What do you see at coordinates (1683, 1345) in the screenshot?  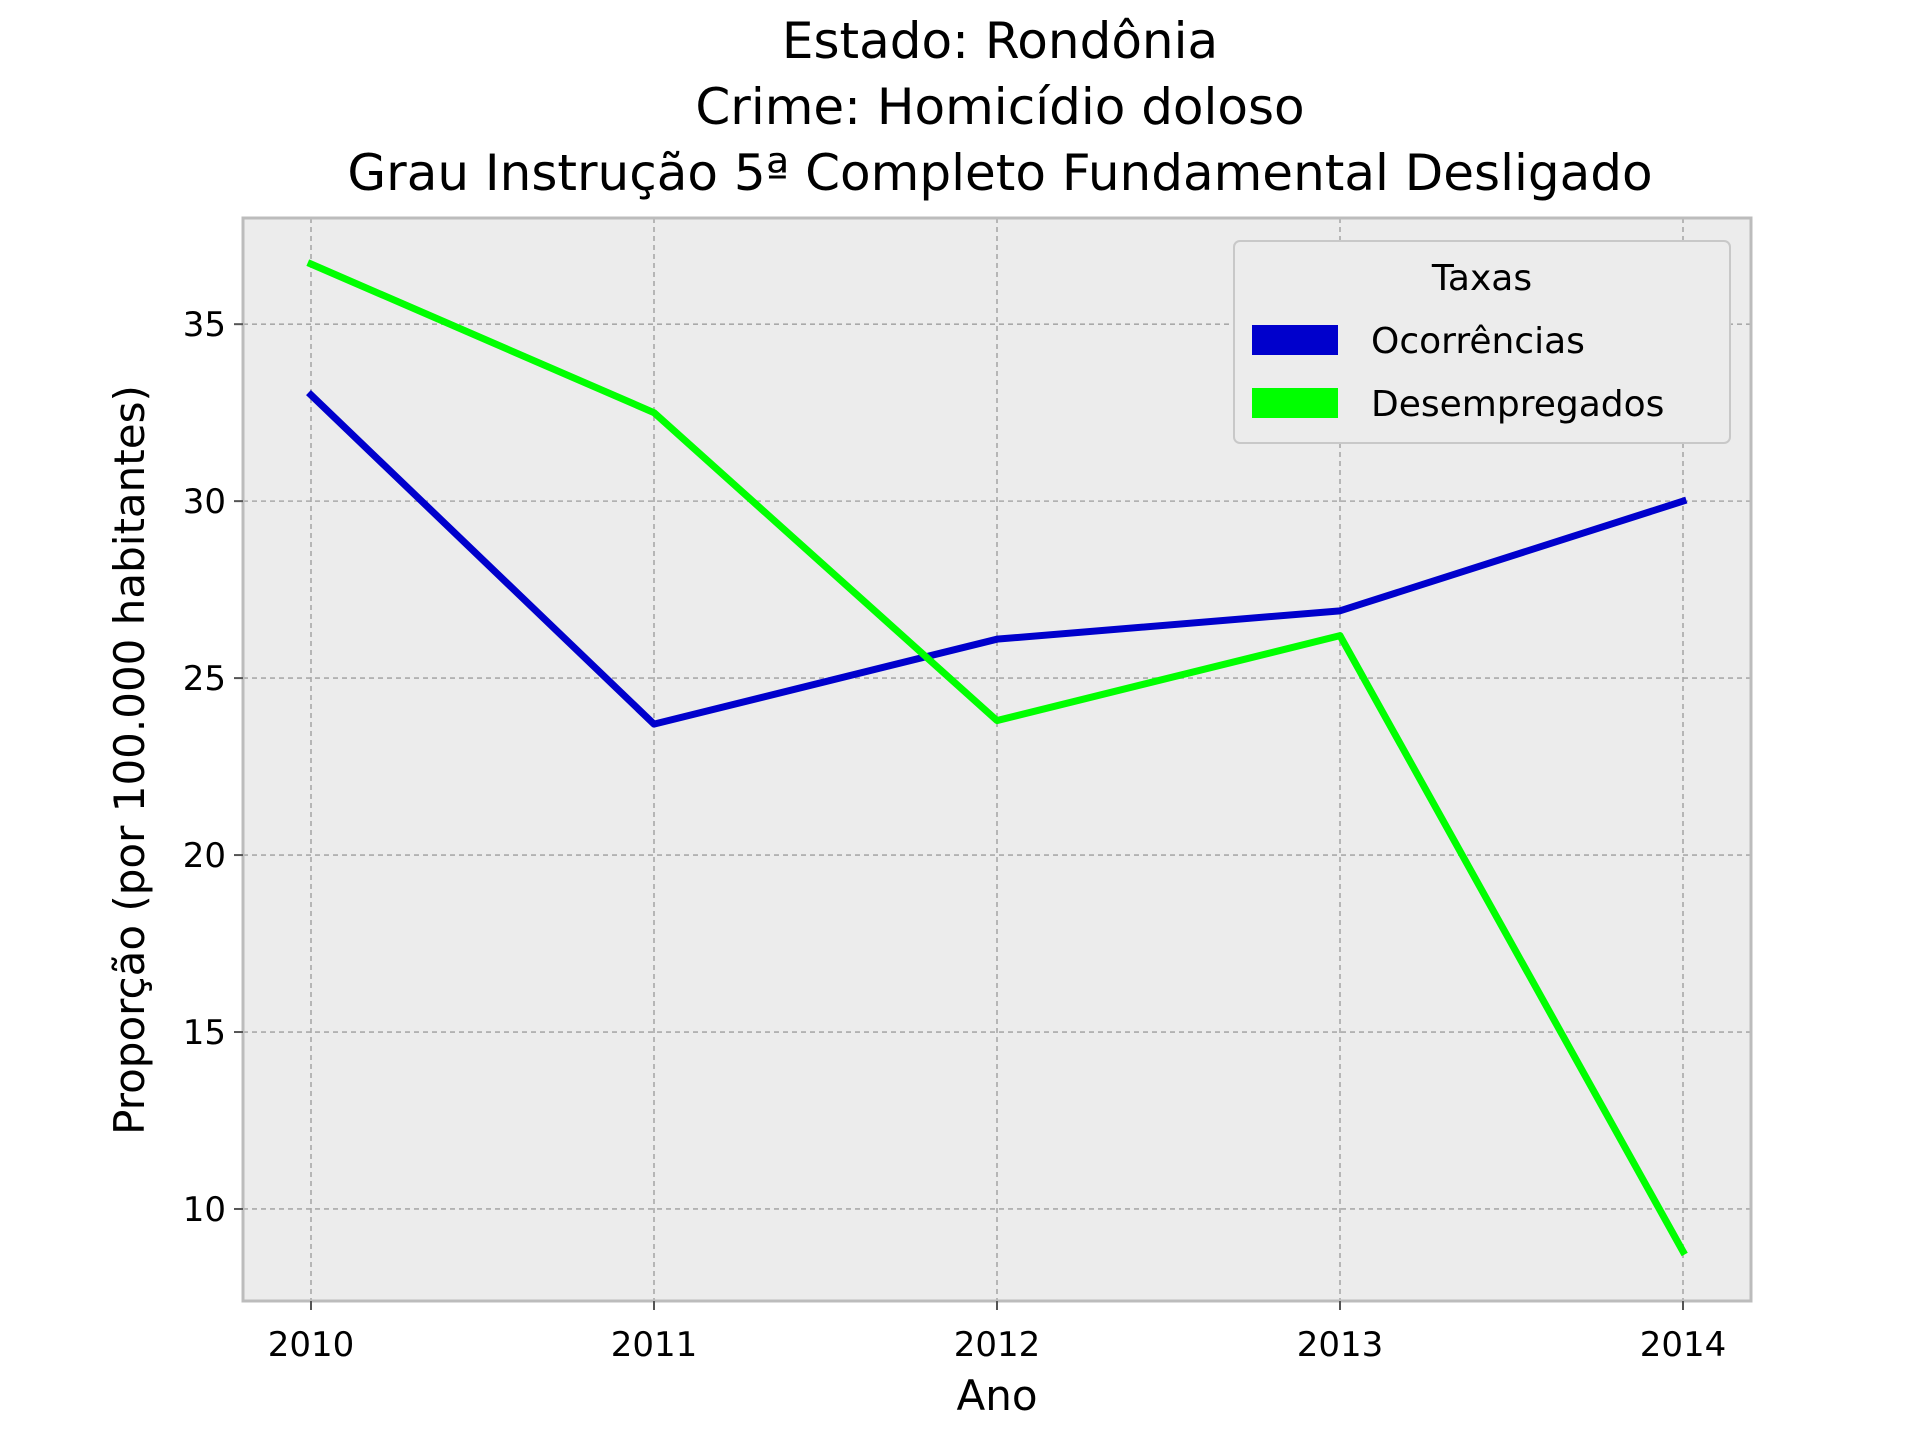 I see `x-tick-label: 2014` at bounding box center [1683, 1345].